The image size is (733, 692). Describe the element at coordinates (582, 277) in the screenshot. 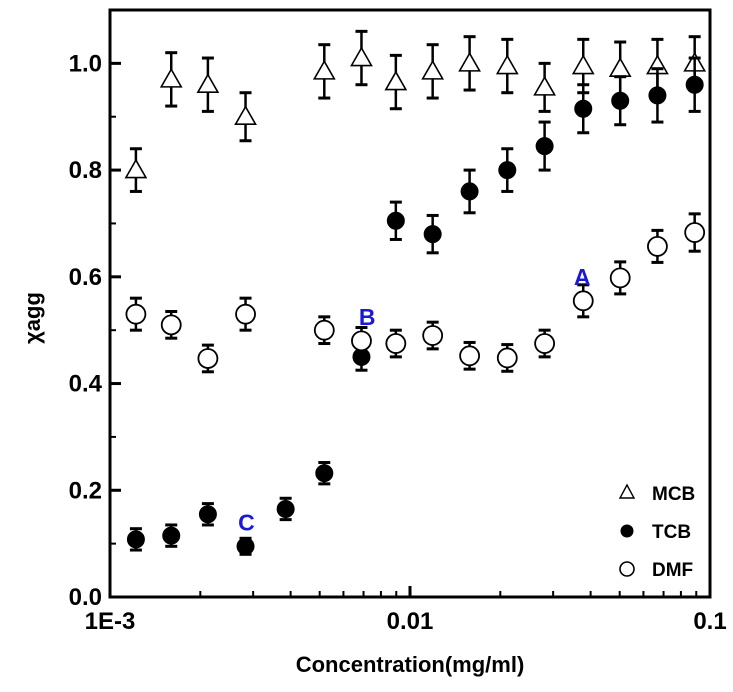

I see `annotation-label: A` at that location.